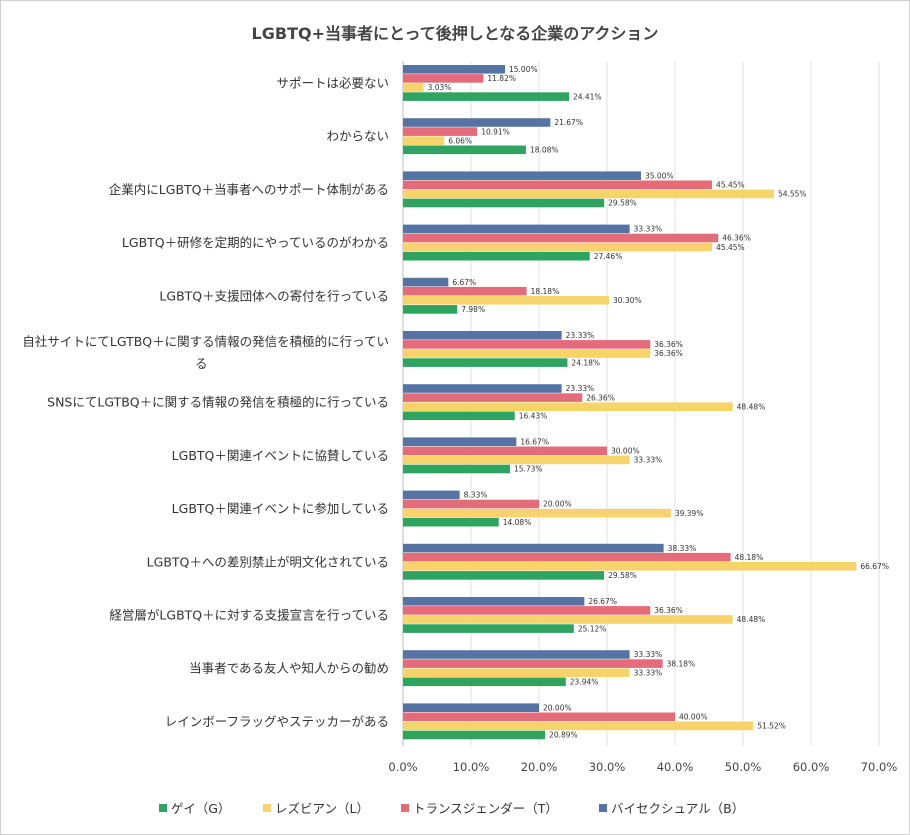 Image resolution: width=910 pixels, height=835 pixels. What do you see at coordinates (495, 131) in the screenshot?
I see `data-label: 10.91%` at bounding box center [495, 131].